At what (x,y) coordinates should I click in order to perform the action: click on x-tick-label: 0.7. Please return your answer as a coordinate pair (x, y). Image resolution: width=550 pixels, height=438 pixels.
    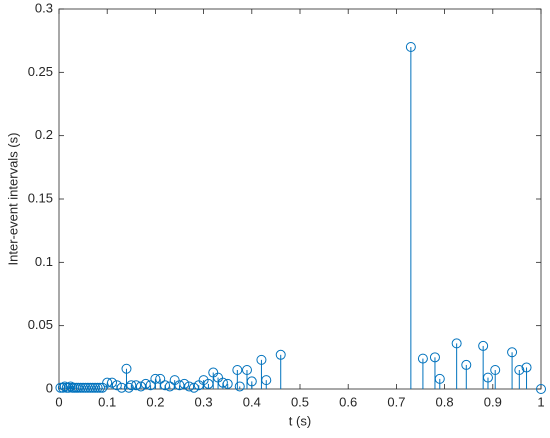
    Looking at the image, I should click on (396, 401).